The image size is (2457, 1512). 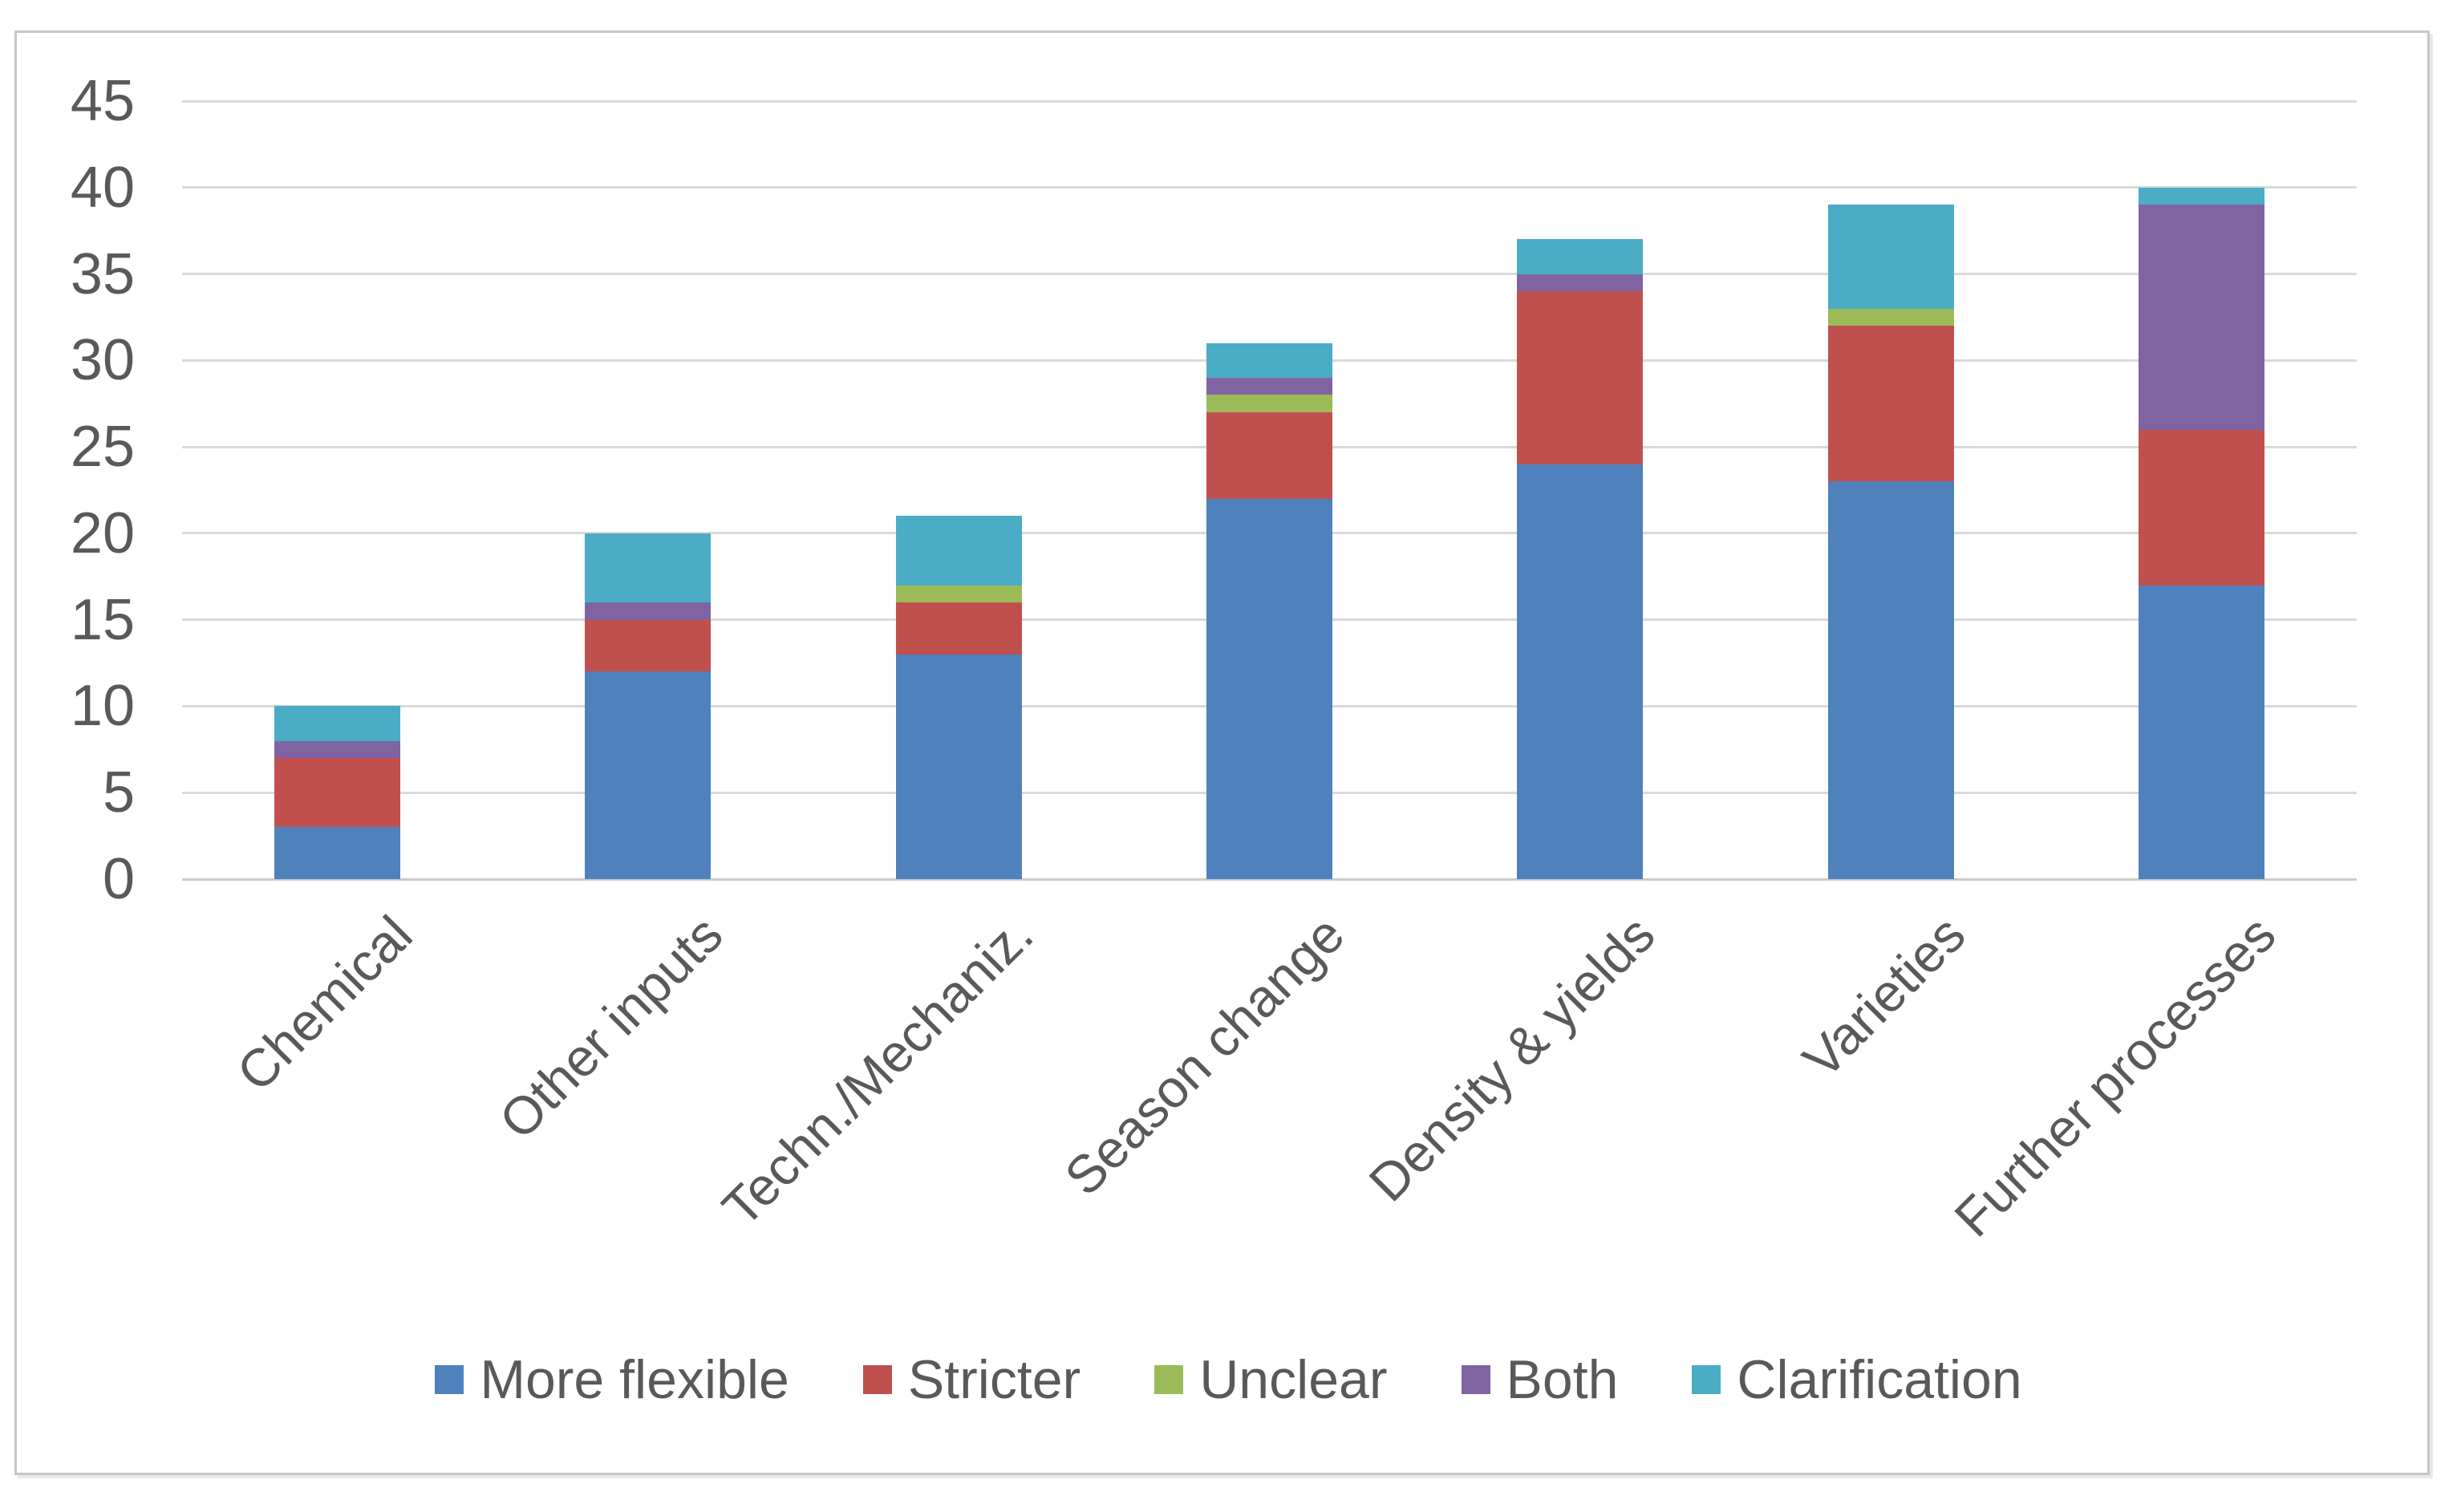 What do you see at coordinates (102, 619) in the screenshot?
I see `y-axis-tick-label: 15` at bounding box center [102, 619].